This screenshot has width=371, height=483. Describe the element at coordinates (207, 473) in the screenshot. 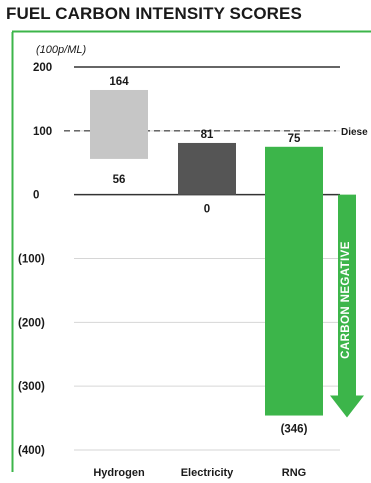

I see `x-category-label-electricity: Electricity` at that location.